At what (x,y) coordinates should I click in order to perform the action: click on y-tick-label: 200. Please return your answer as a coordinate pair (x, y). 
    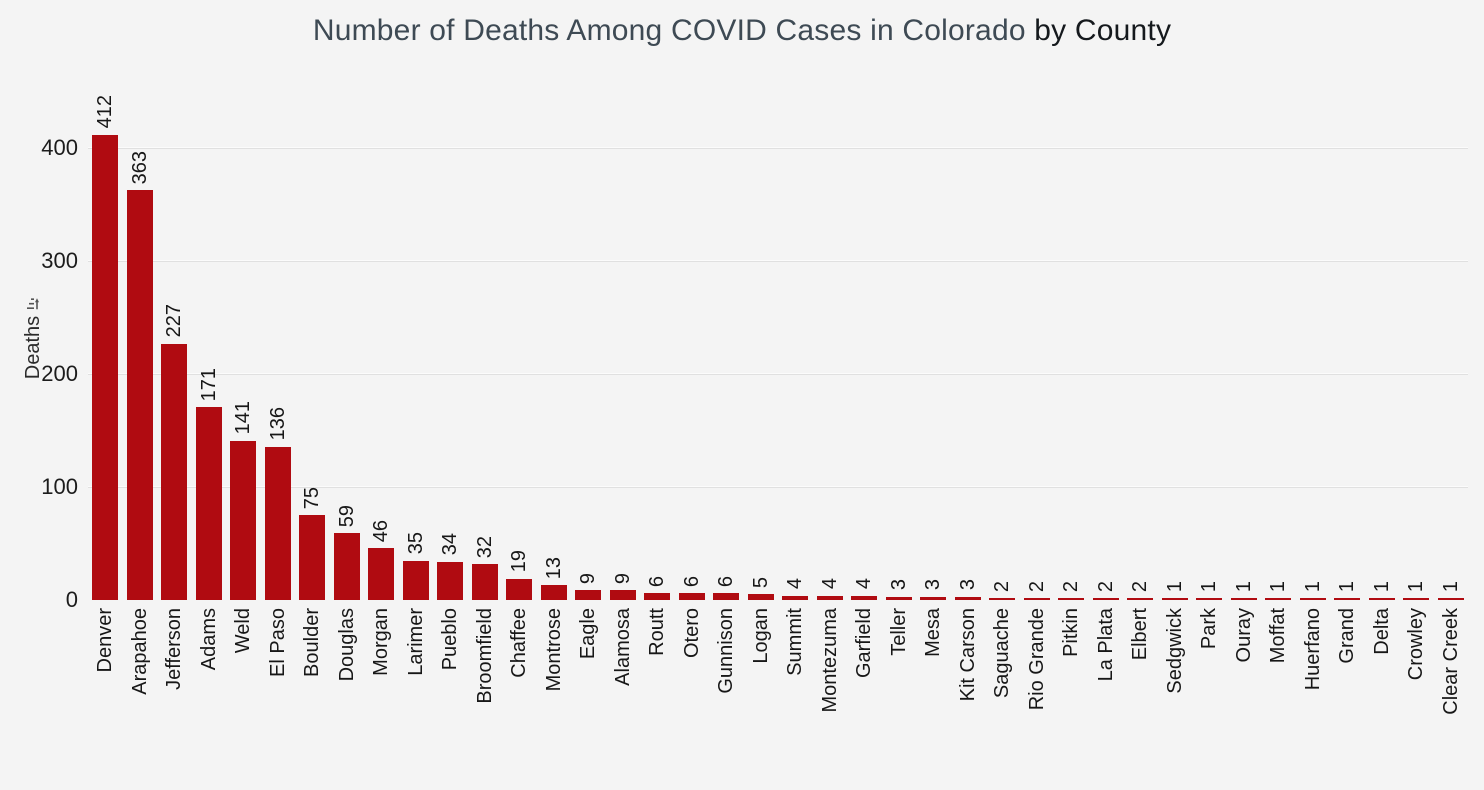
    Looking at the image, I should click on (59, 374).